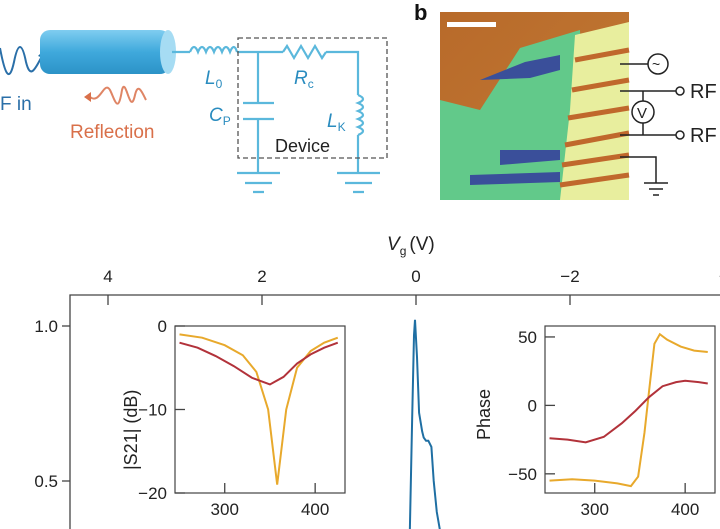 The image size is (720, 529). Describe the element at coordinates (535, 106) in the screenshot. I see `device-micrograph` at that location.